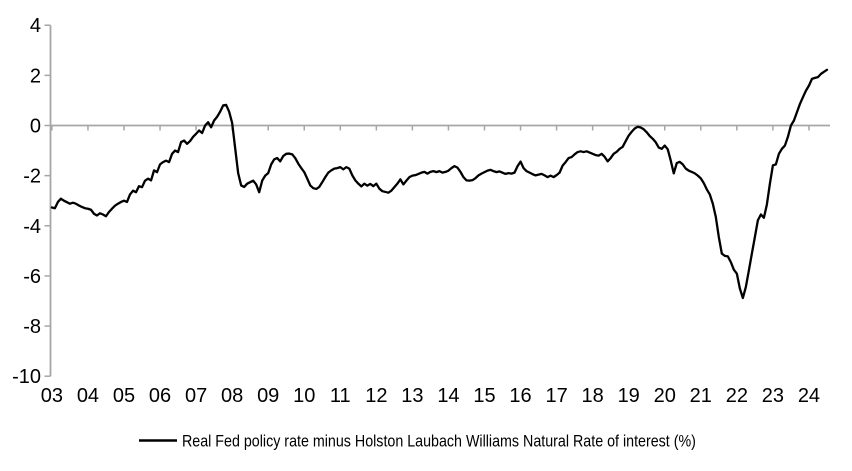 The image size is (852, 471). What do you see at coordinates (304, 396) in the screenshot?
I see `x-axis-label: 10` at bounding box center [304, 396].